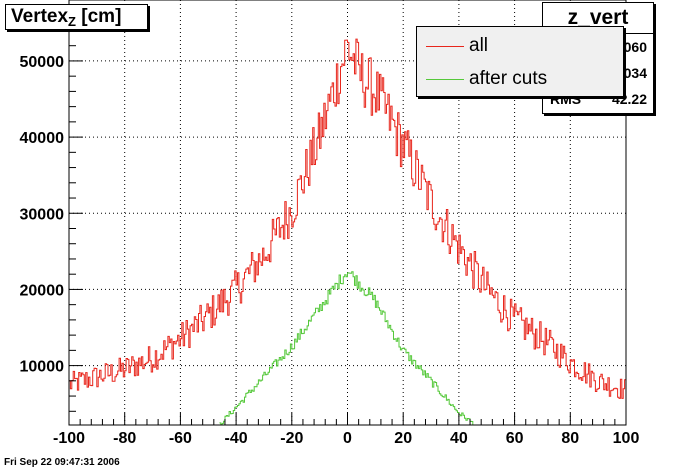  Describe the element at coordinates (42, 367) in the screenshot. I see `y-tick-label: 10000` at that location.